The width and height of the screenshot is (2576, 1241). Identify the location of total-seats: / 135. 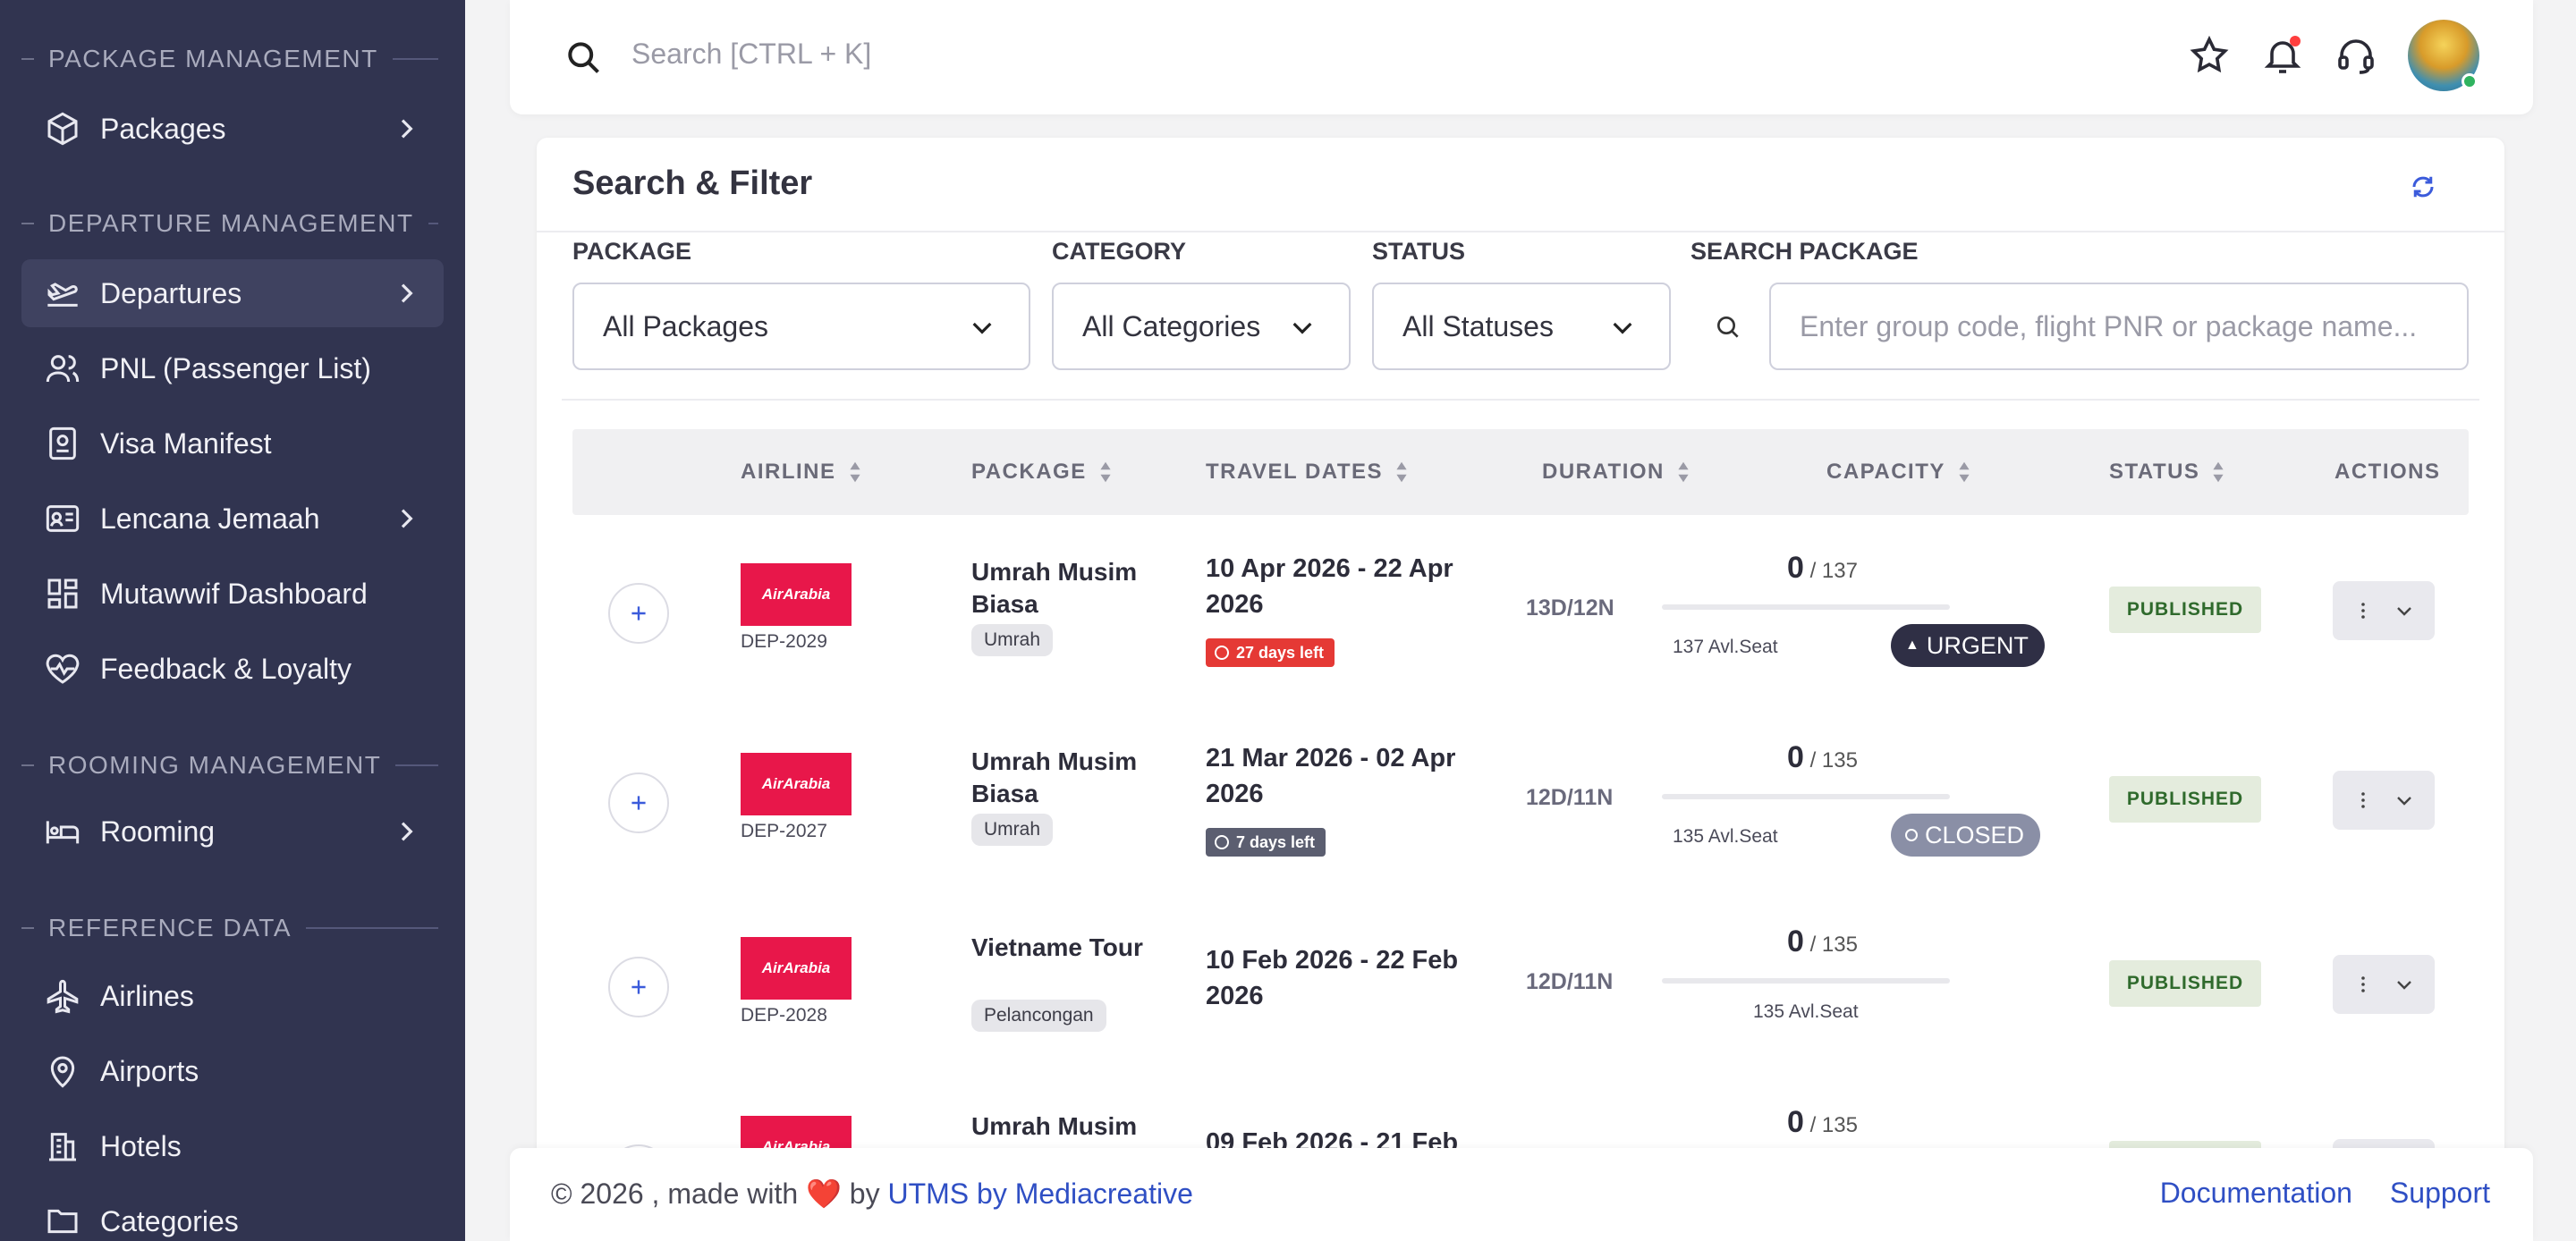
(1833, 945).